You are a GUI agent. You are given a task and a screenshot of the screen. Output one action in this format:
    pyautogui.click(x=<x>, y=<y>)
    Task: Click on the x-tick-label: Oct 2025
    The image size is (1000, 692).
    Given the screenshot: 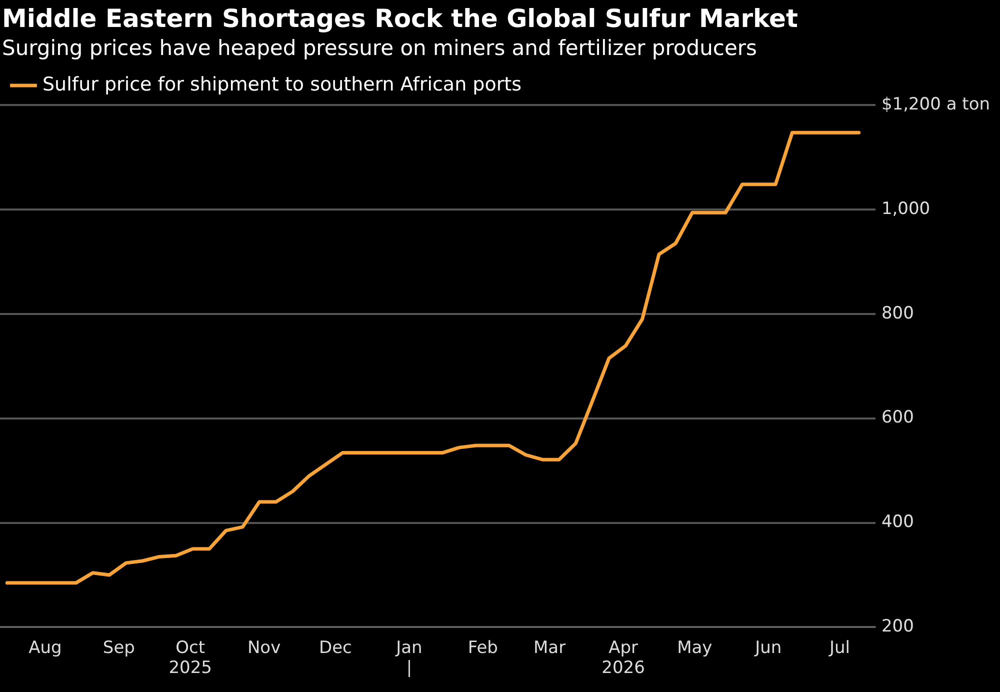 What is the action you would take?
    pyautogui.click(x=190, y=658)
    